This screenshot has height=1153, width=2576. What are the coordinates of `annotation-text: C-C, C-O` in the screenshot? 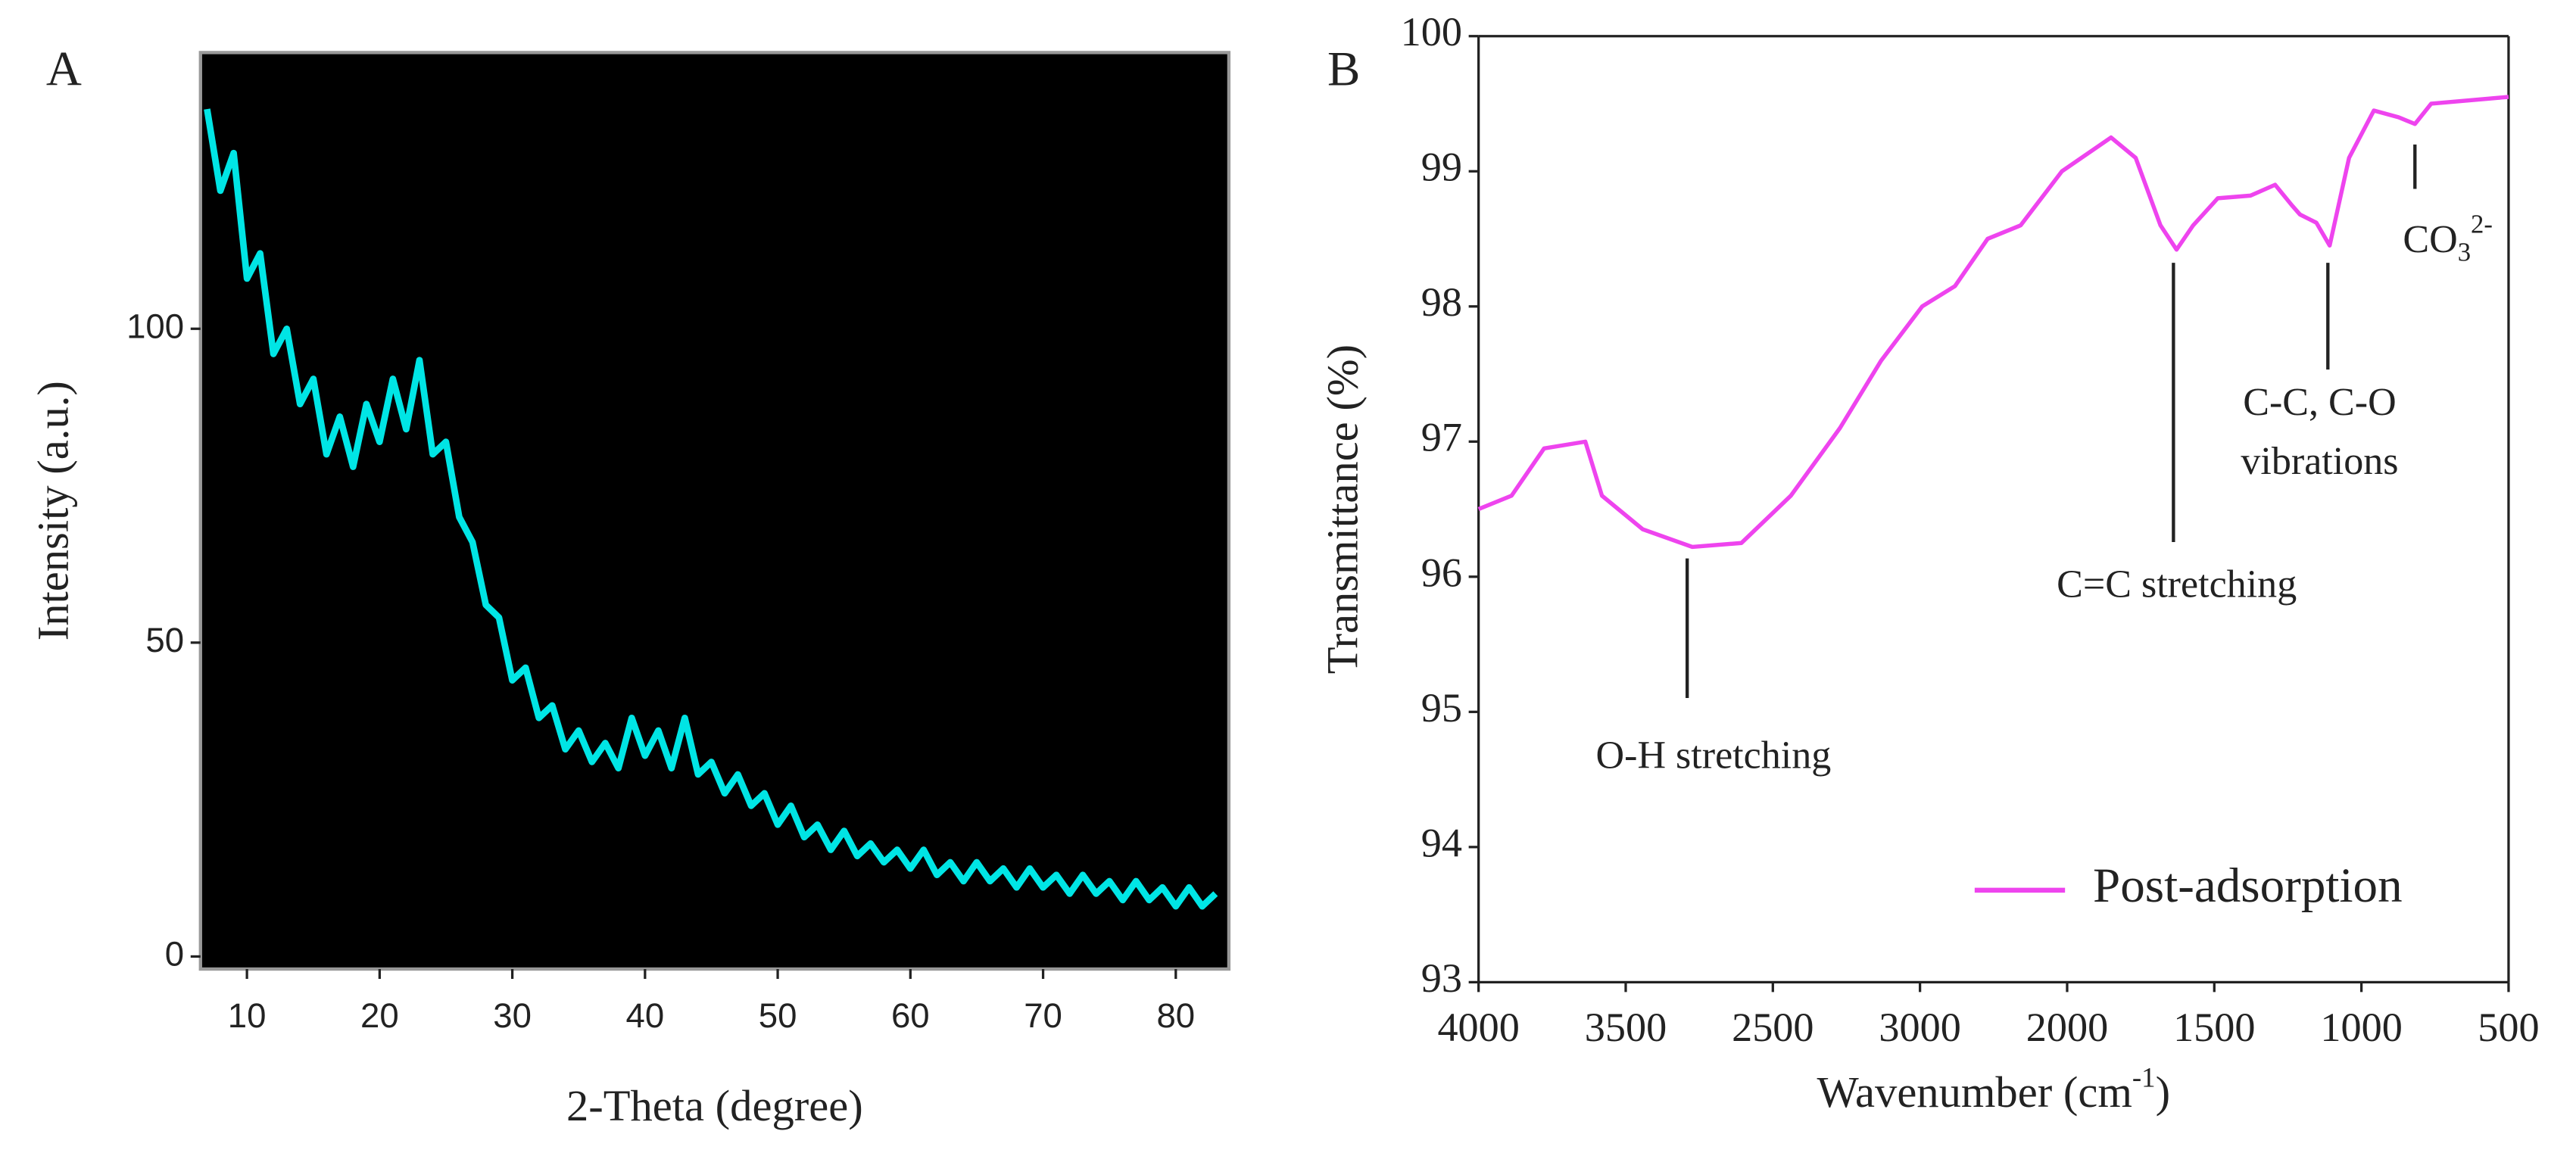 It's located at (2319, 403).